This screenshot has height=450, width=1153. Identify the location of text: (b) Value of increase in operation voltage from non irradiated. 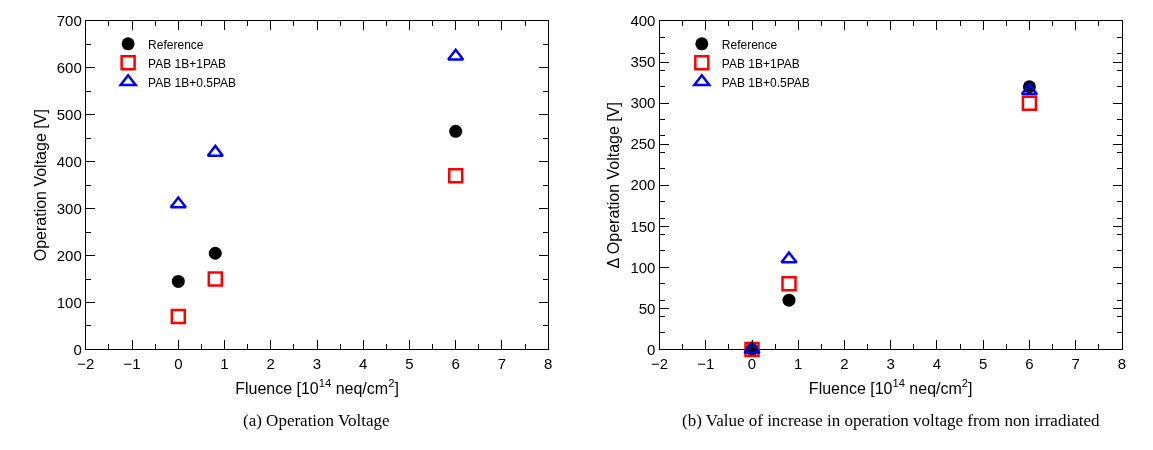
(891, 420).